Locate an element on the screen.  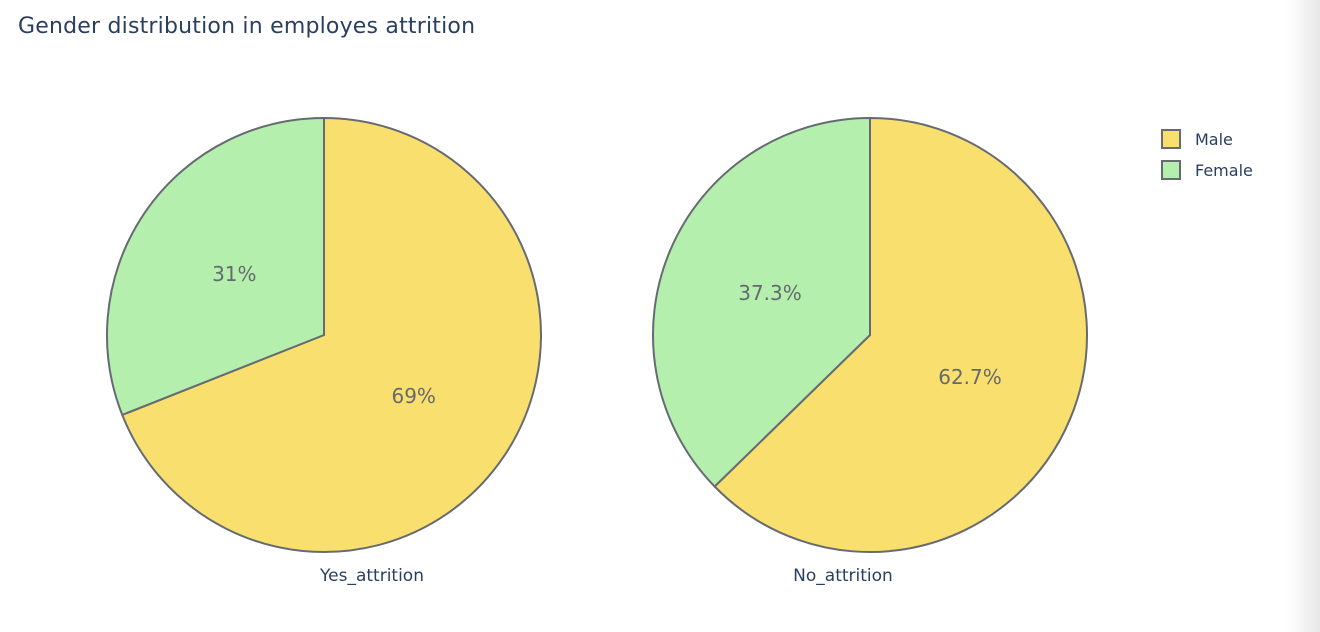
legend-label-male: Male is located at coordinates (1214, 139).